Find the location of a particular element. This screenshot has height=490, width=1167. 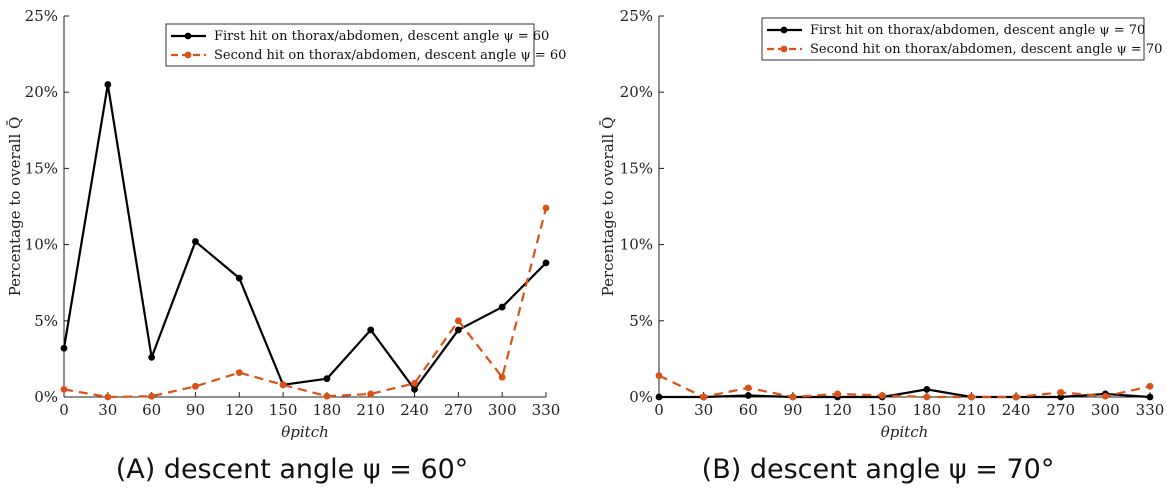

panel-caption: (A) descent angle ψ = 60° is located at coordinates (292, 469).